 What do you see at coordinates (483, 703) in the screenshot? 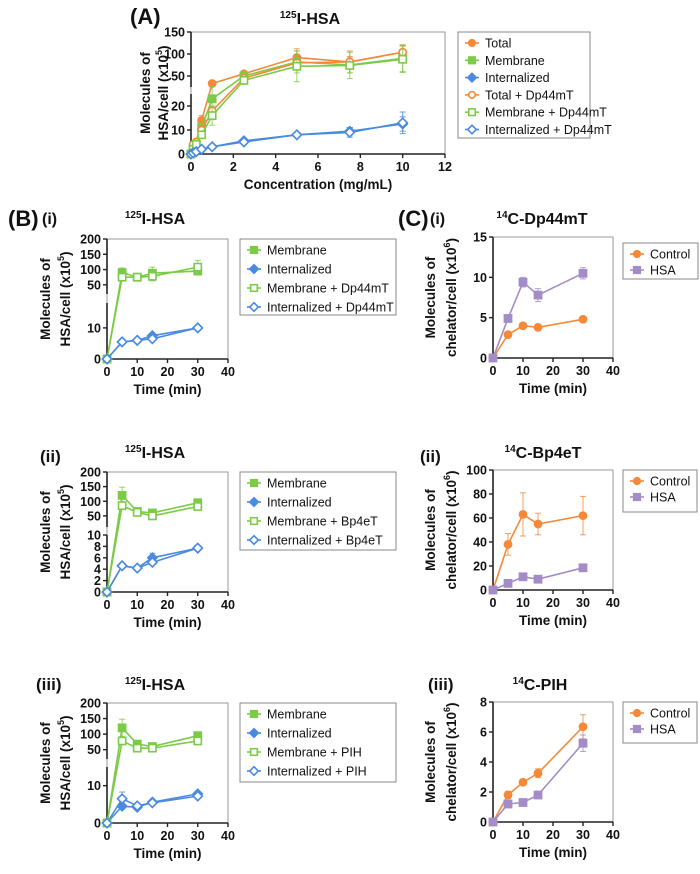
I see `y-tick-label: 8` at bounding box center [483, 703].